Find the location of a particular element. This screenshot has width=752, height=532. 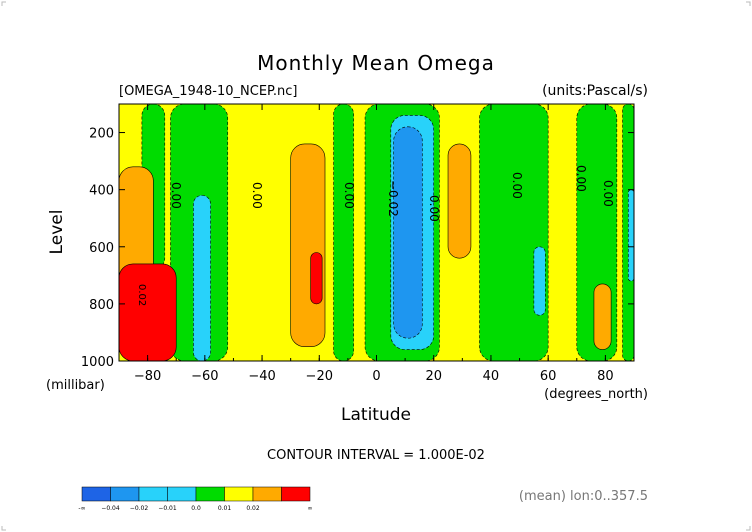

file-label: [OMEGA_1948-10_NCEP.nc] is located at coordinates (208, 91).